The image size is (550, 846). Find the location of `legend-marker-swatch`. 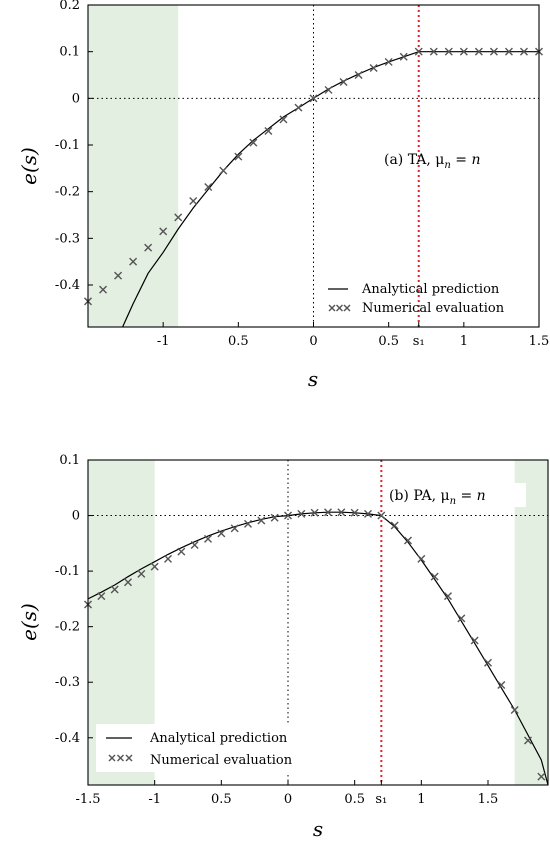

legend-marker-swatch is located at coordinates (339, 308).